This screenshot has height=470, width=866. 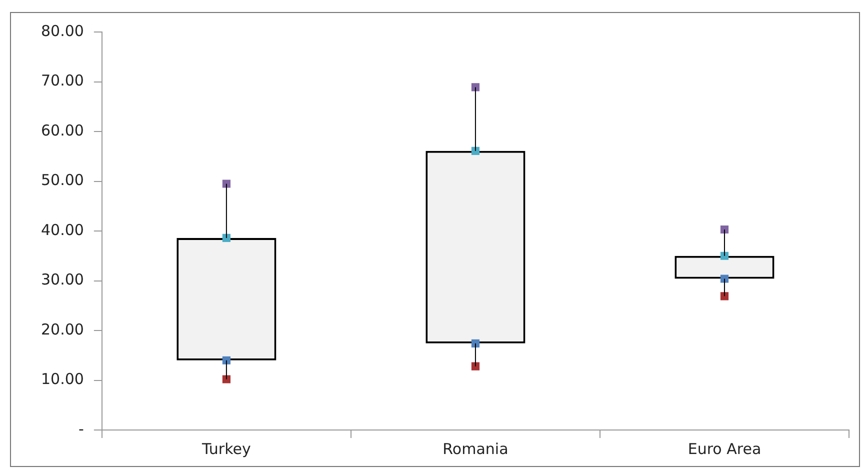 What do you see at coordinates (62, 31) in the screenshot?
I see `y-tick-label: 80.00` at bounding box center [62, 31].